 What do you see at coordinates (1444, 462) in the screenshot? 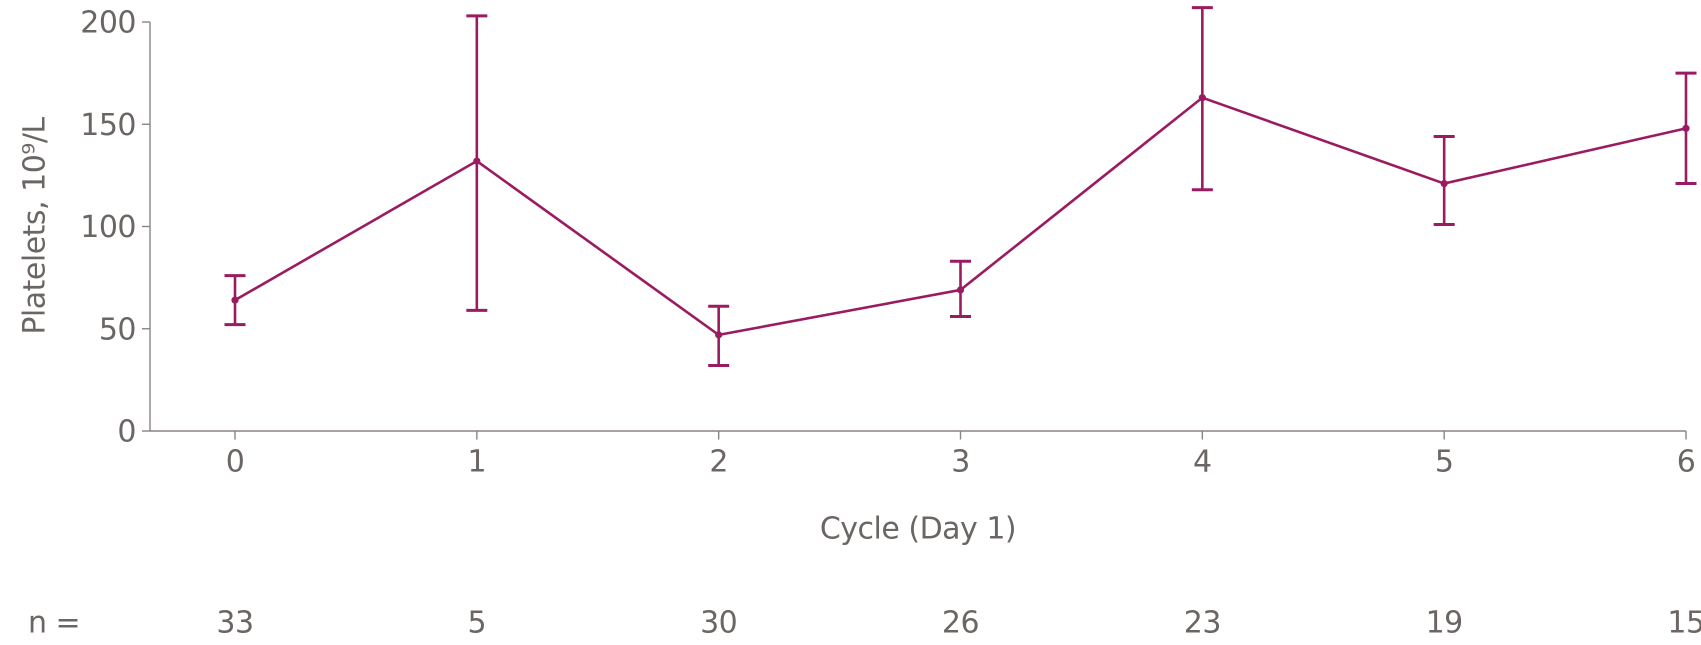
I see `x-tick-label: 5` at bounding box center [1444, 462].